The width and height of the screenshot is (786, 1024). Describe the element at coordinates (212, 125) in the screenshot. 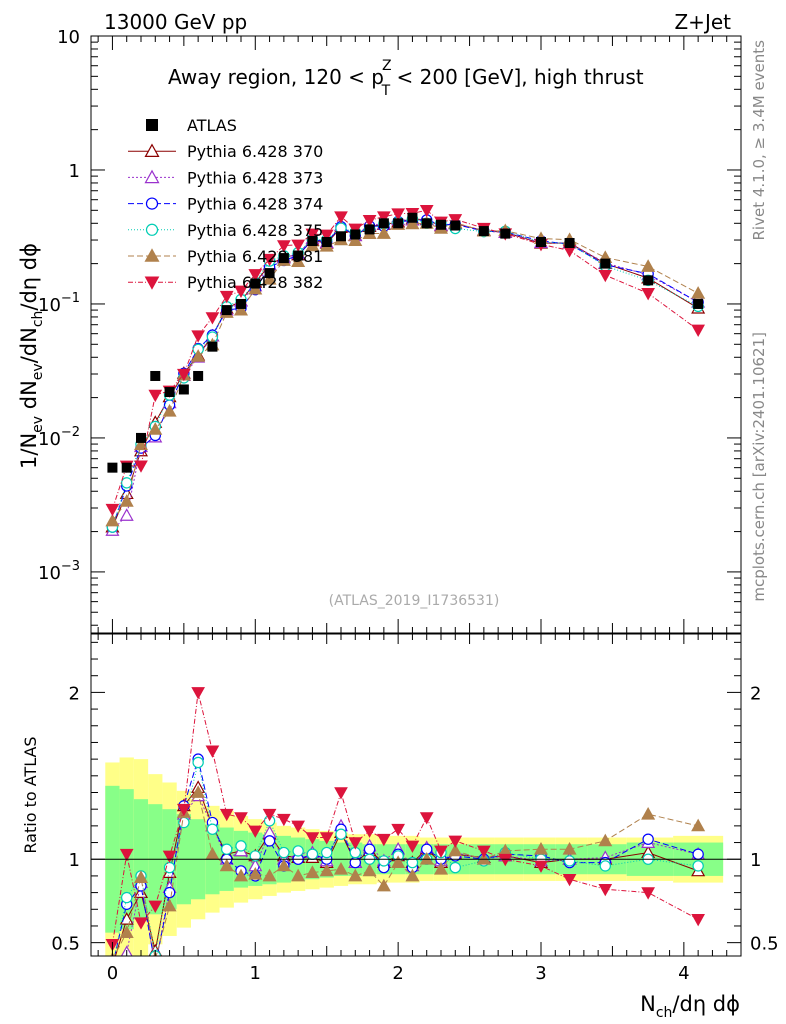

I see `legend-label: ATLAS` at that location.